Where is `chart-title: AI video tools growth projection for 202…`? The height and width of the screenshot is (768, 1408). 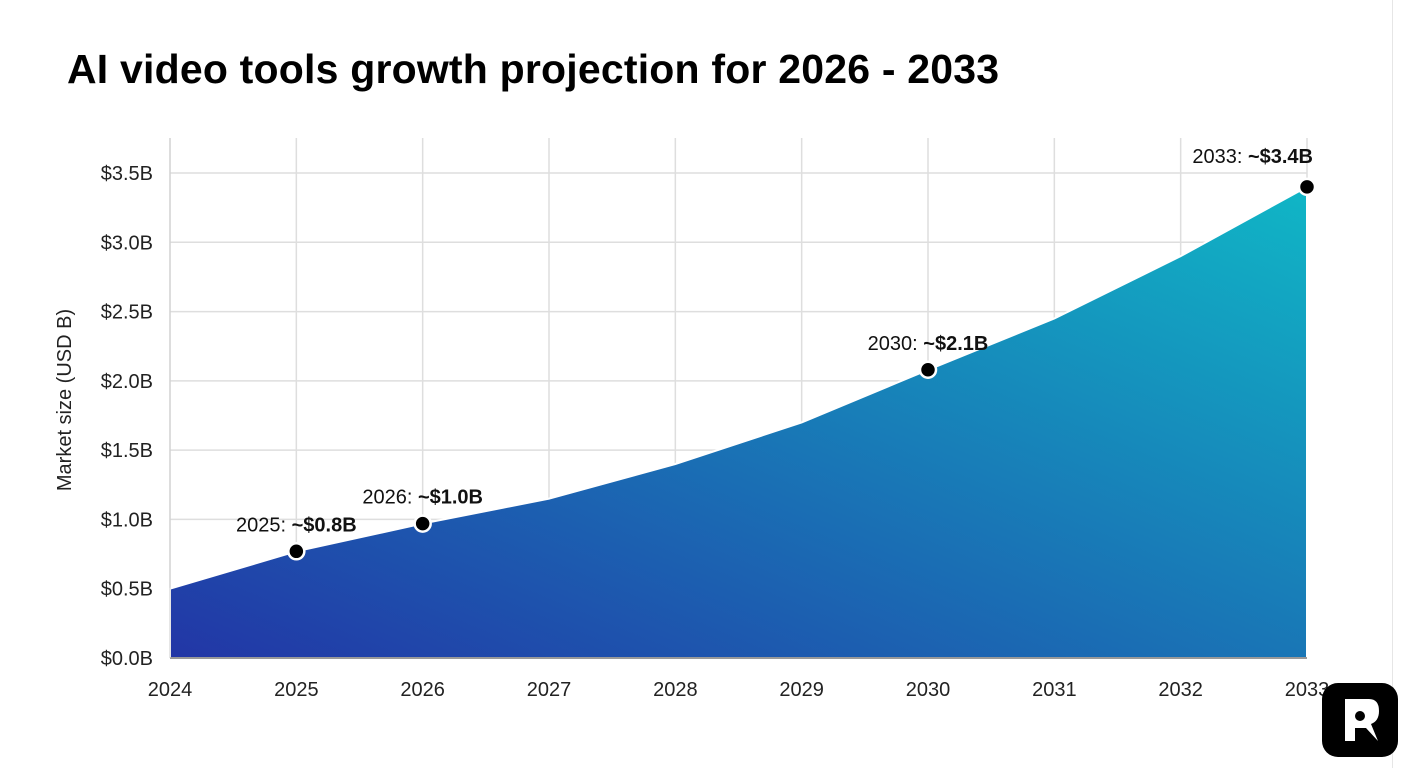
chart-title: AI video tools growth projection for 202… is located at coordinates (533, 69).